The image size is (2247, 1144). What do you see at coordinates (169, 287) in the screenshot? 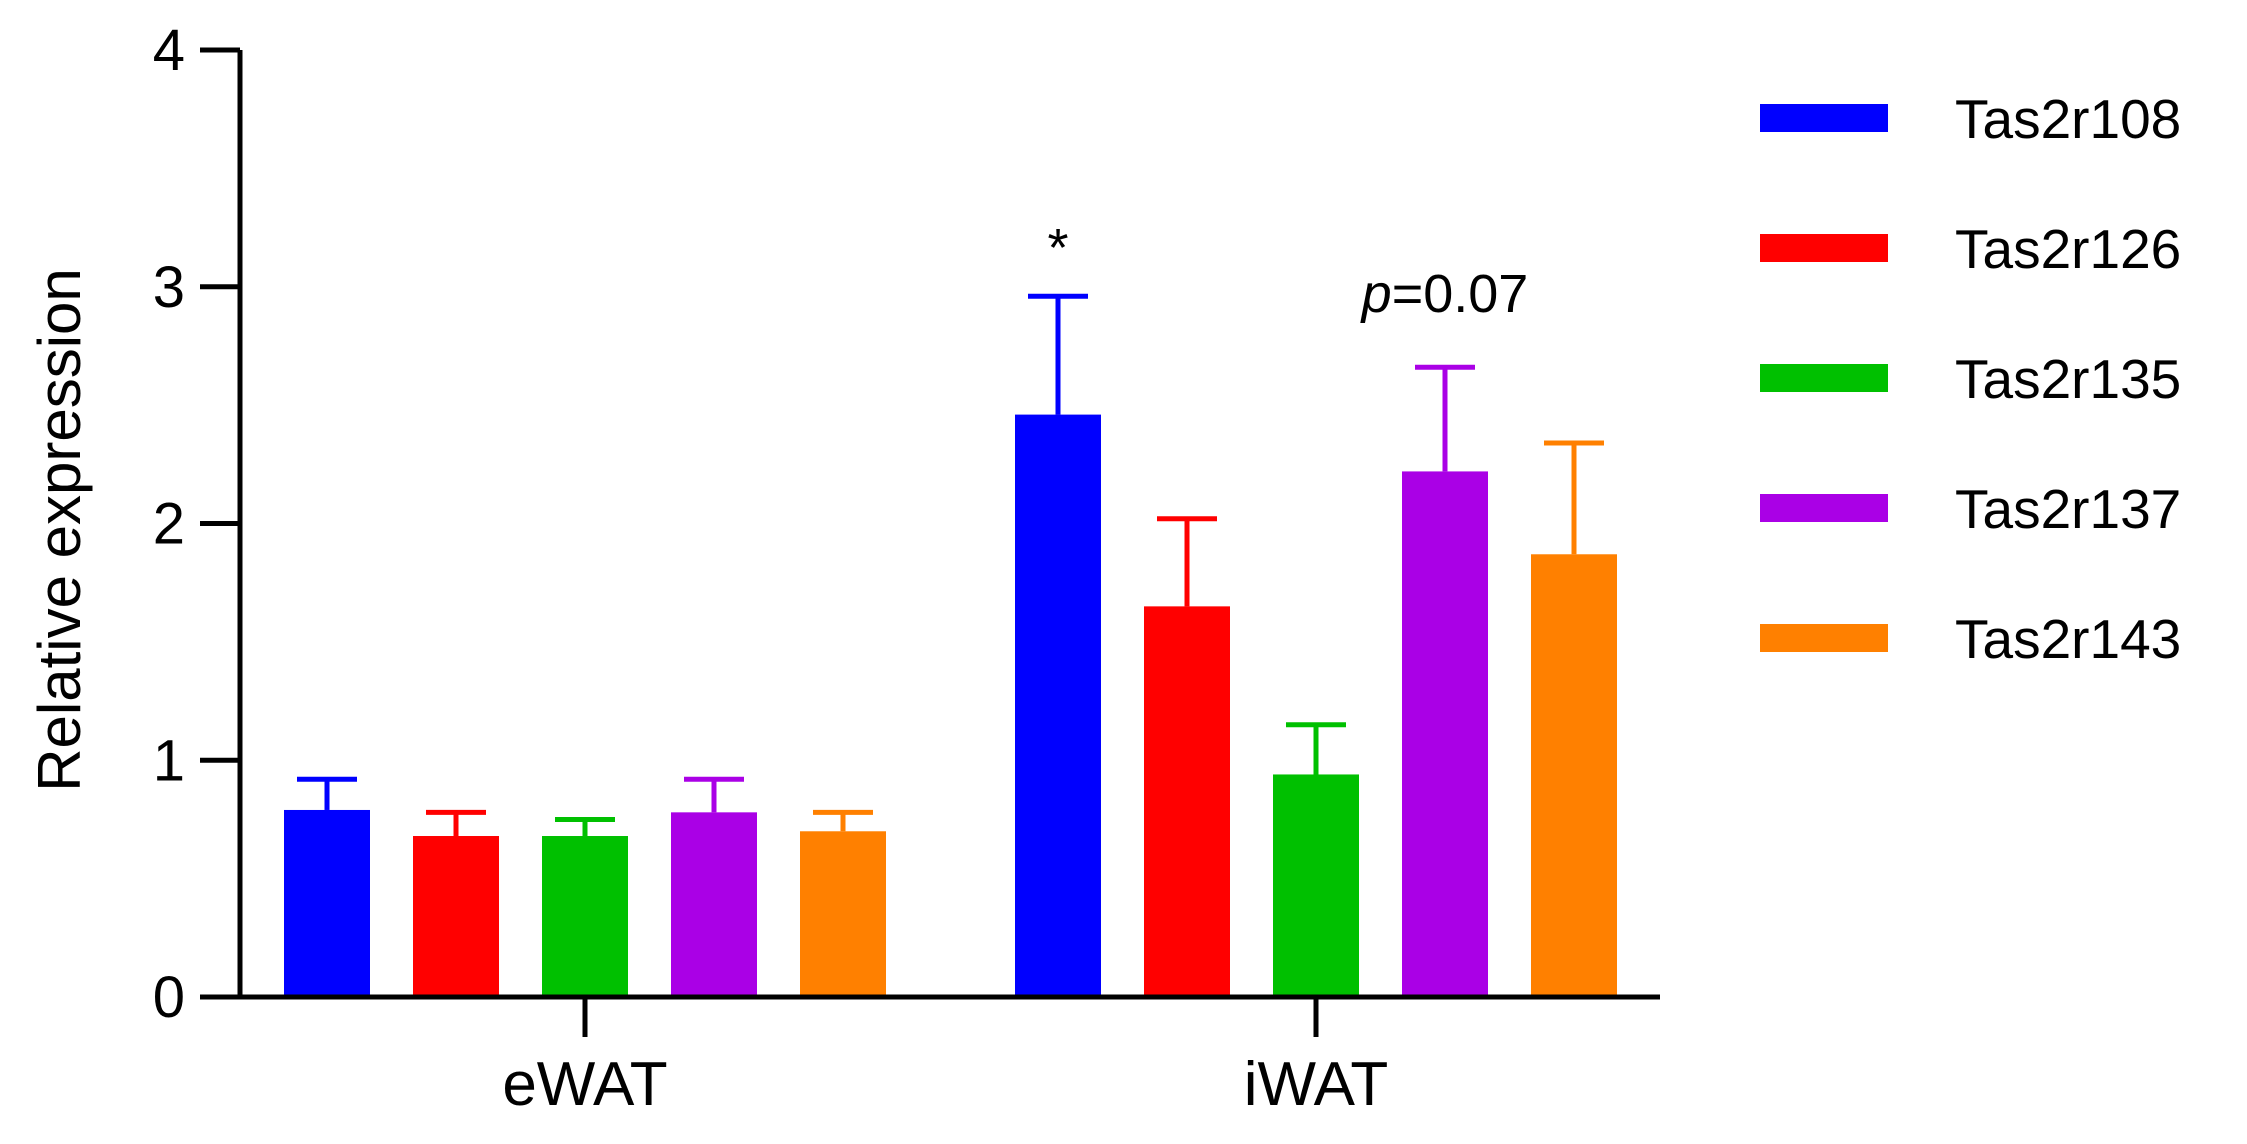
I see `y-tick-label-3: 3` at bounding box center [169, 287].